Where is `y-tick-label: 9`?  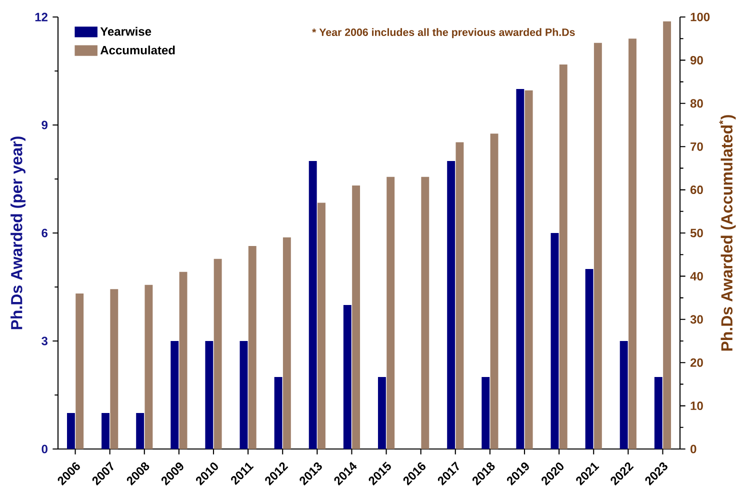
y-tick-label: 9 is located at coordinates (45, 125).